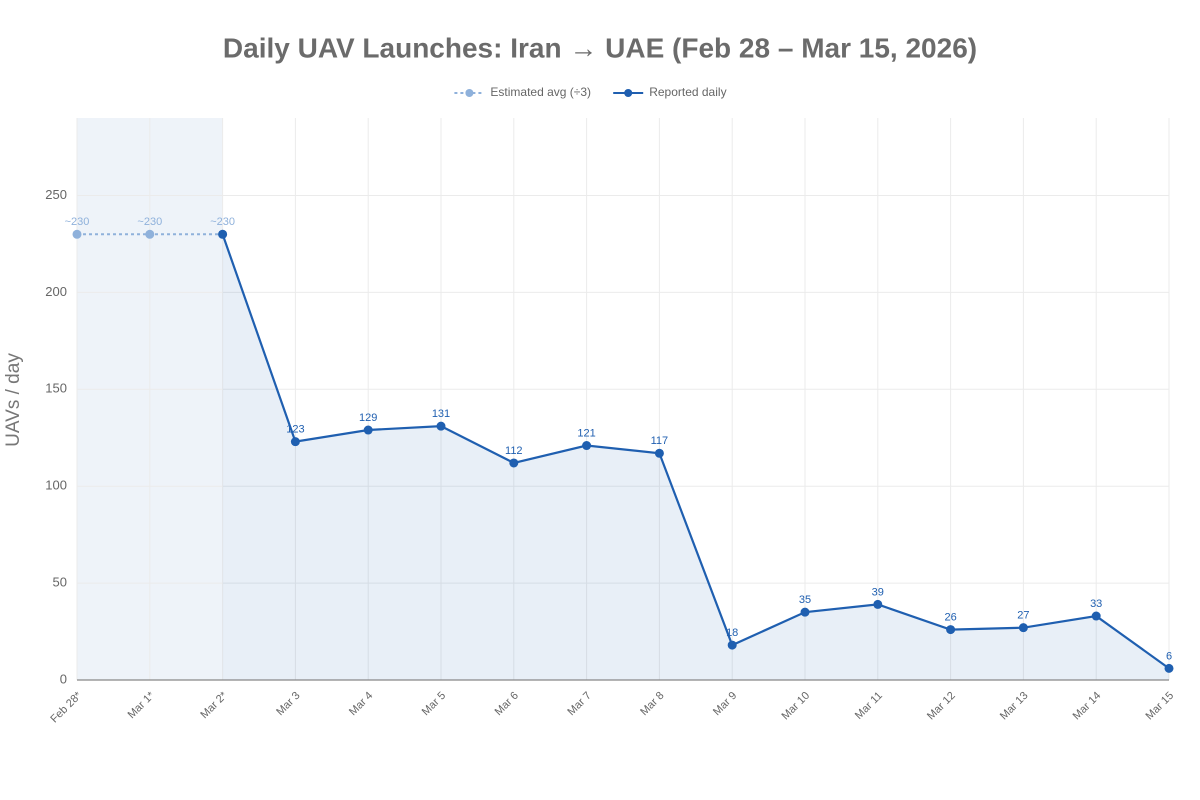 This screenshot has height=800, width=1200. I want to click on legend: Estimated avg (÷3) Reported daily, so click(590, 92).